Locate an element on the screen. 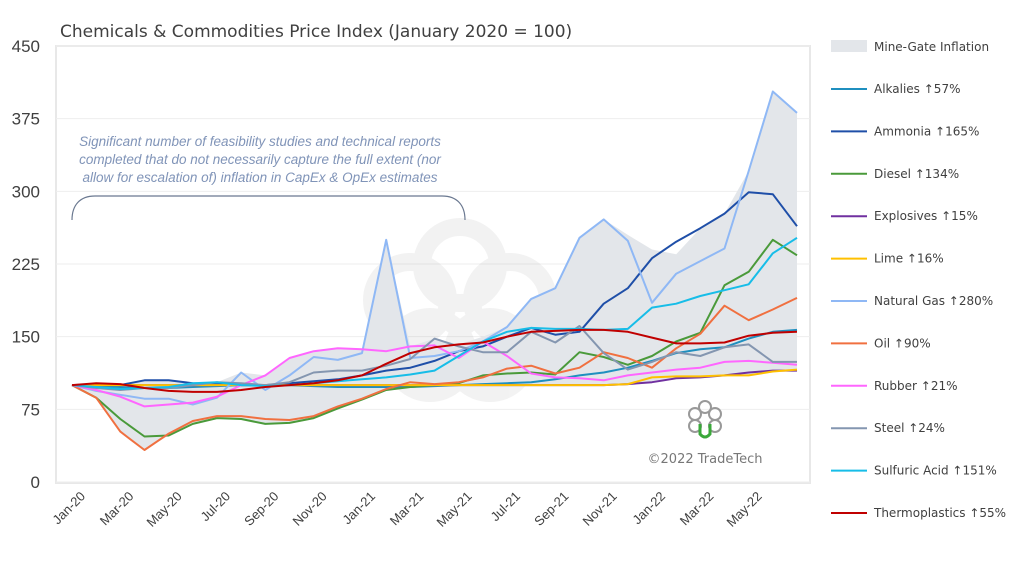 This screenshot has height=562, width=1011. x-tick-label: Sep-20 is located at coordinates (261, 509).